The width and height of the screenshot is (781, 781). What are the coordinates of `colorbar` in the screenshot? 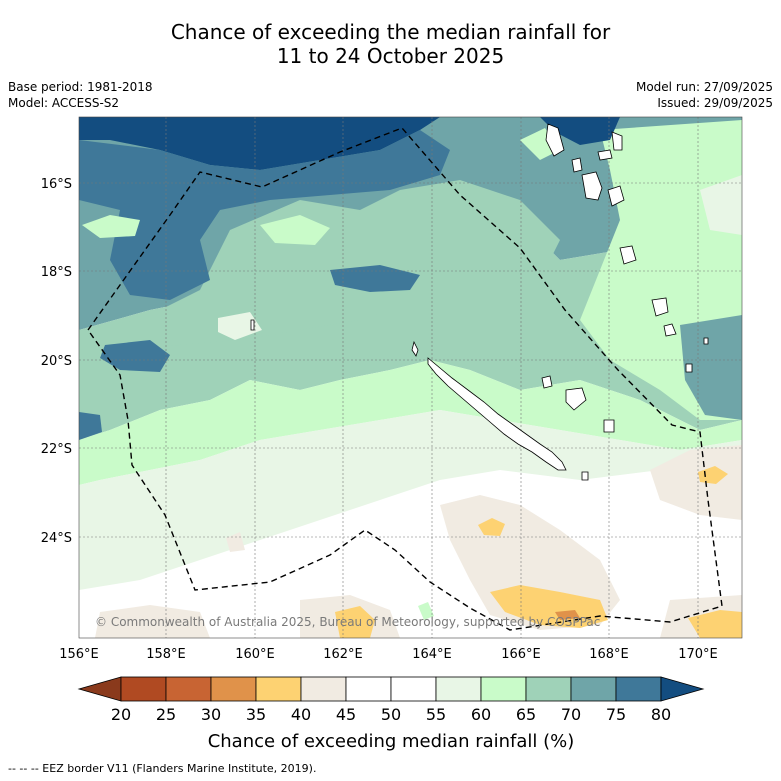 It's located at (391, 689).